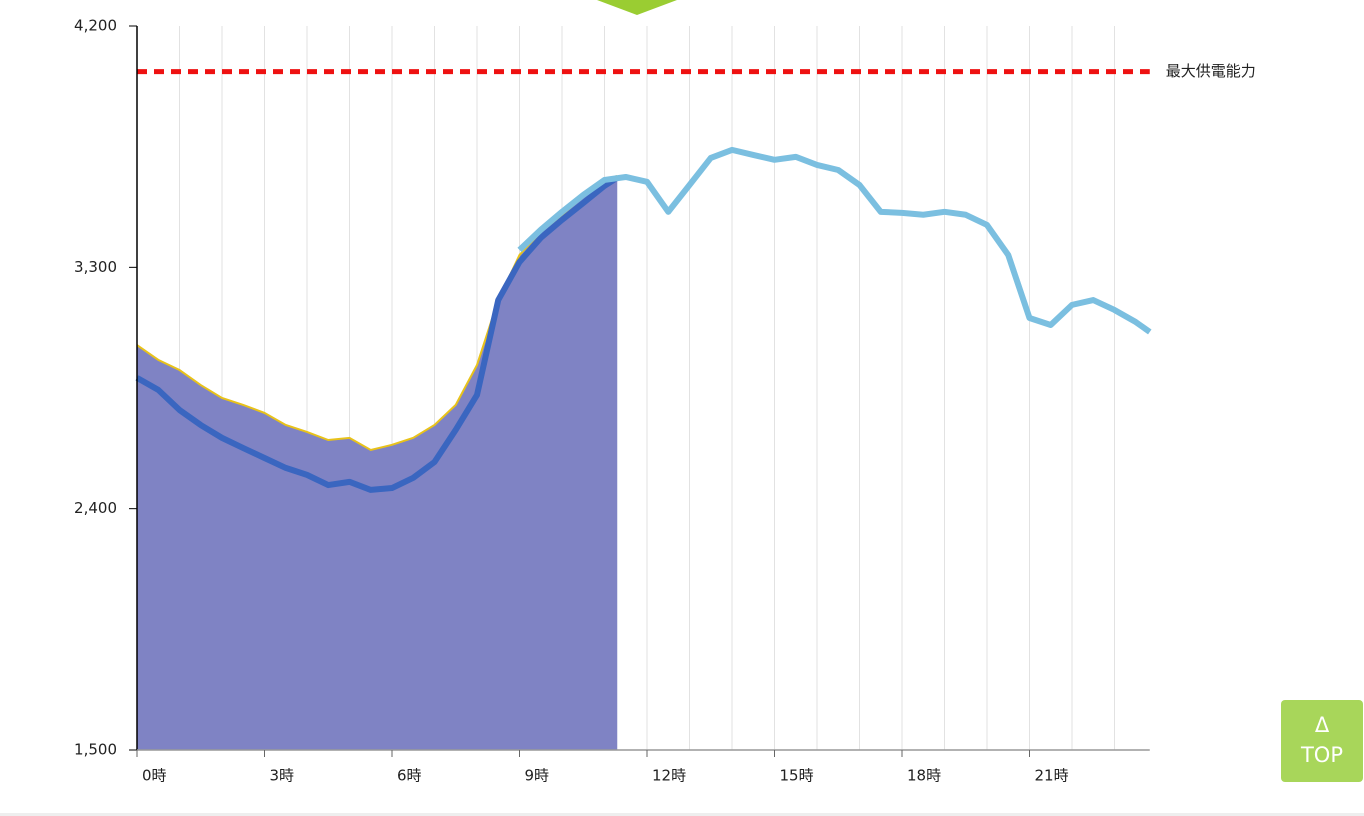 The width and height of the screenshot is (1364, 816). What do you see at coordinates (1211, 71) in the screenshot?
I see `reference-label: 最大供電能力` at bounding box center [1211, 71].